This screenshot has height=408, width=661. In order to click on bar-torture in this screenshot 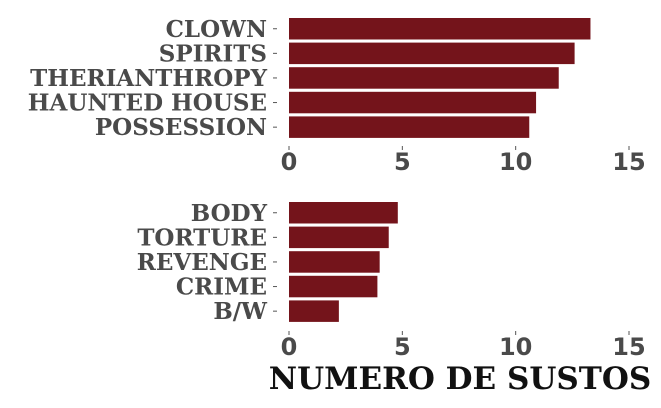, I will do `click(339, 237)`.